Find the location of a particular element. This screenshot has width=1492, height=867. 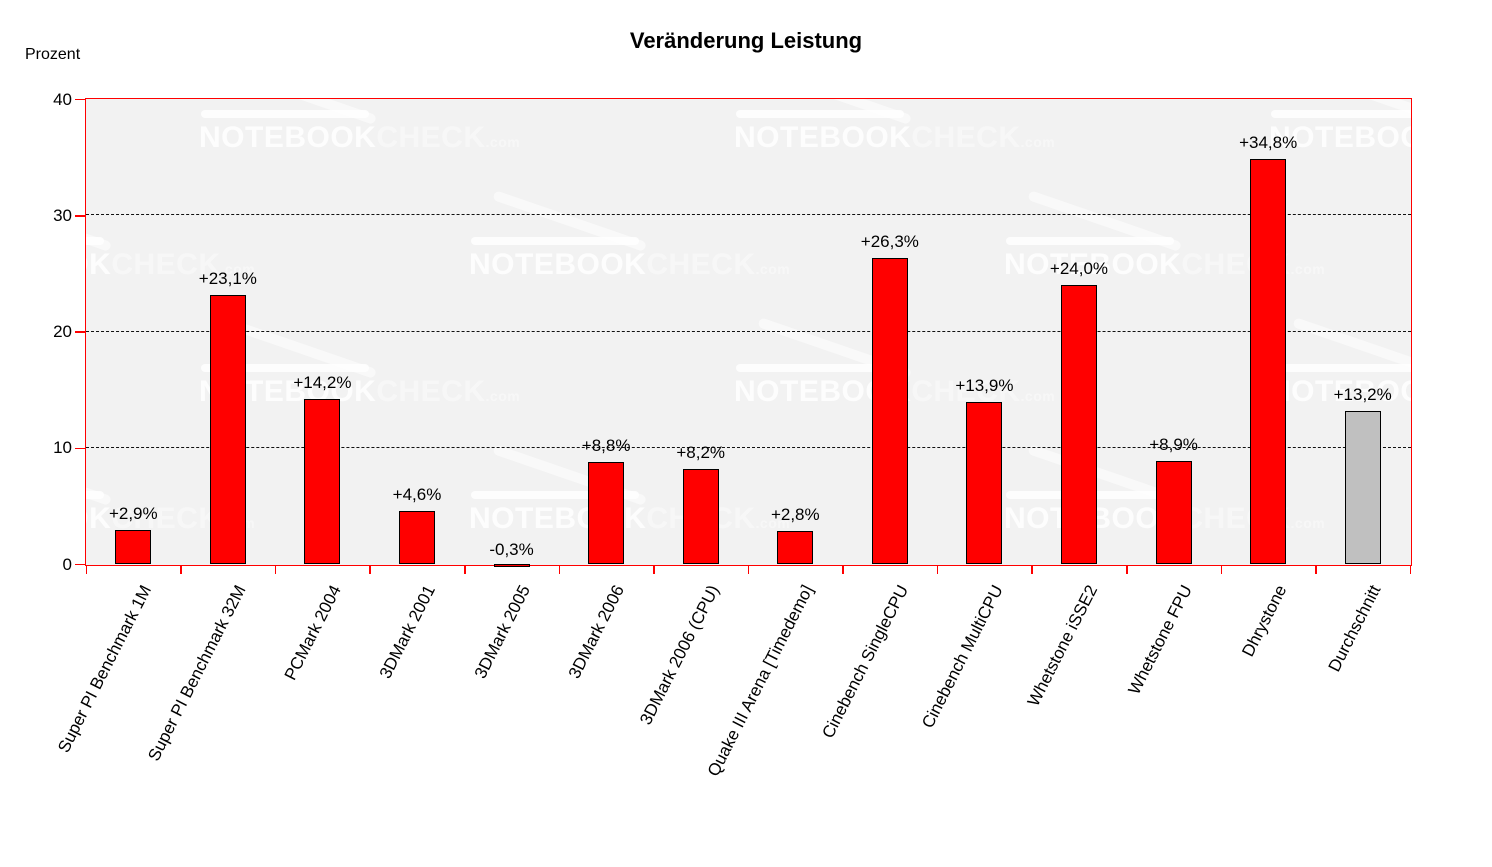

bar-value-label: +13,9% is located at coordinates (984, 386).